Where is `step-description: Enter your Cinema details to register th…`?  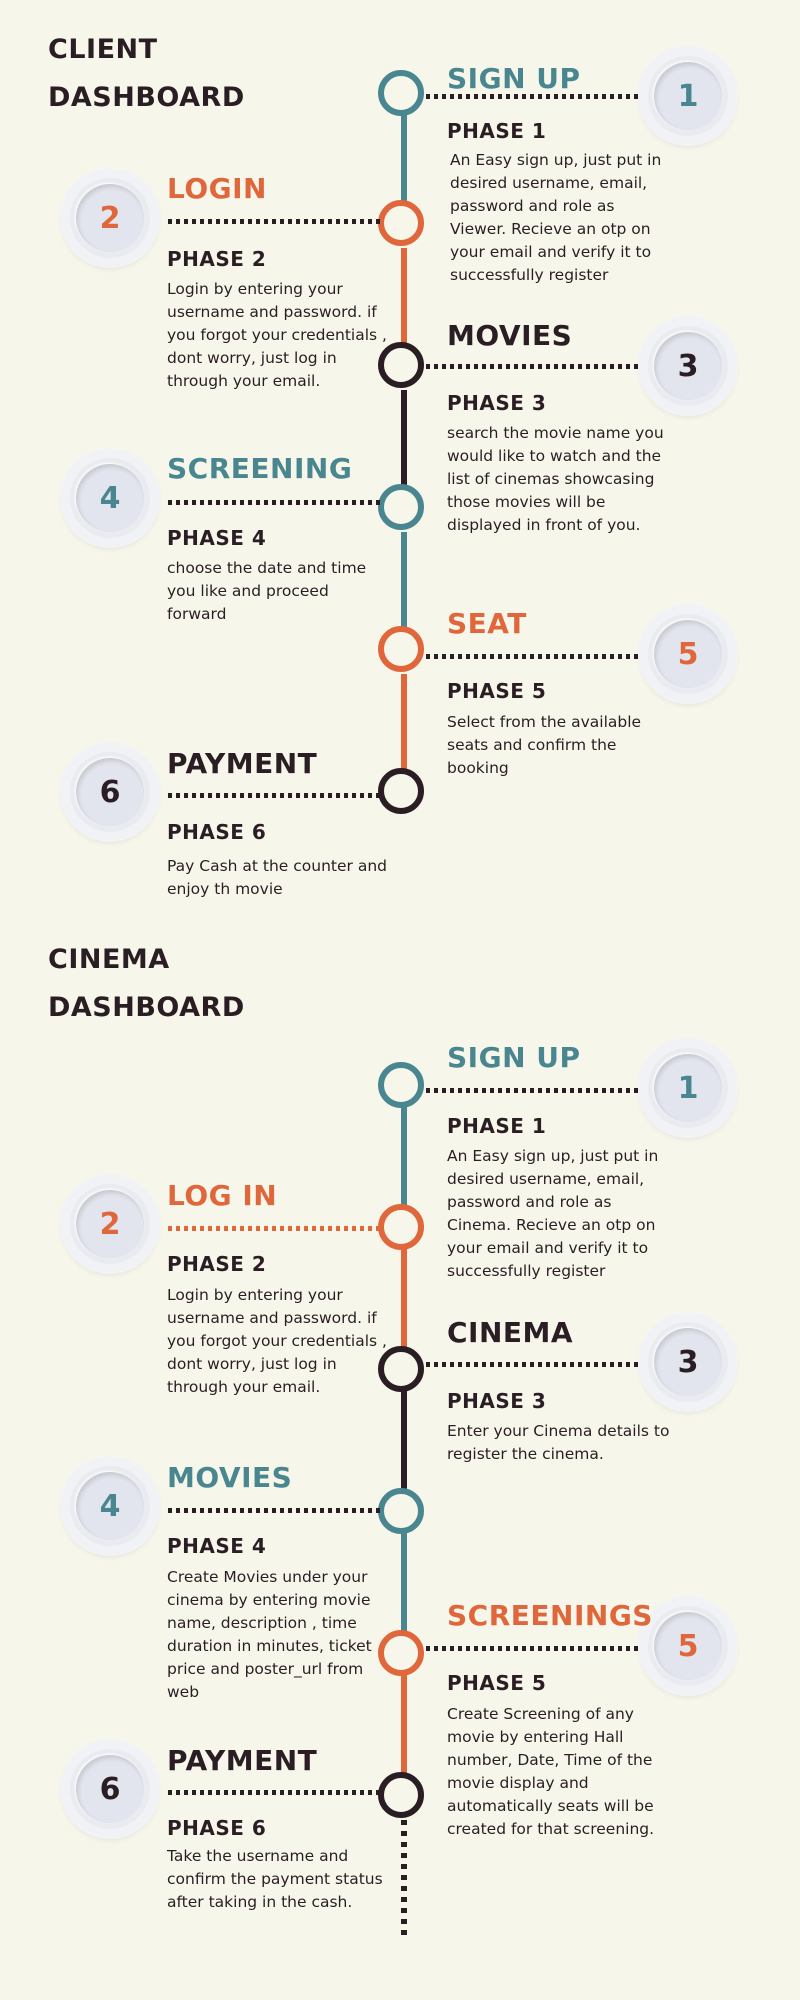 step-description: Enter your Cinema details to register th… is located at coordinates (558, 1442).